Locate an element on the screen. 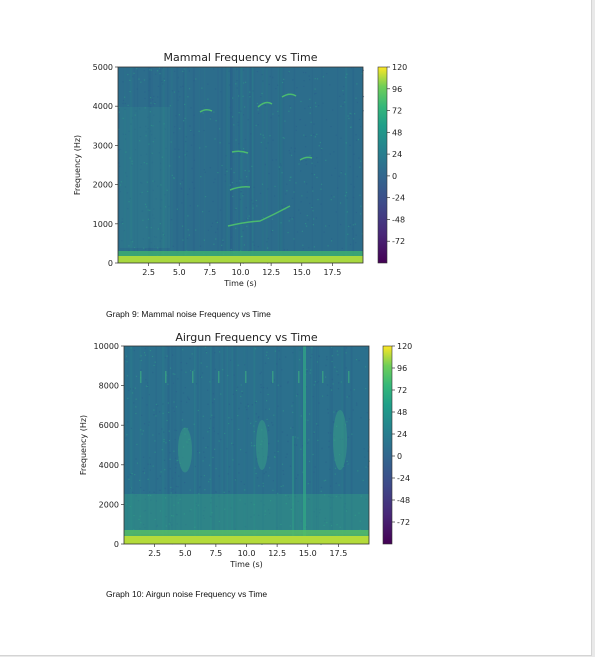  x-tick-label: 17.5 is located at coordinates (332, 272).